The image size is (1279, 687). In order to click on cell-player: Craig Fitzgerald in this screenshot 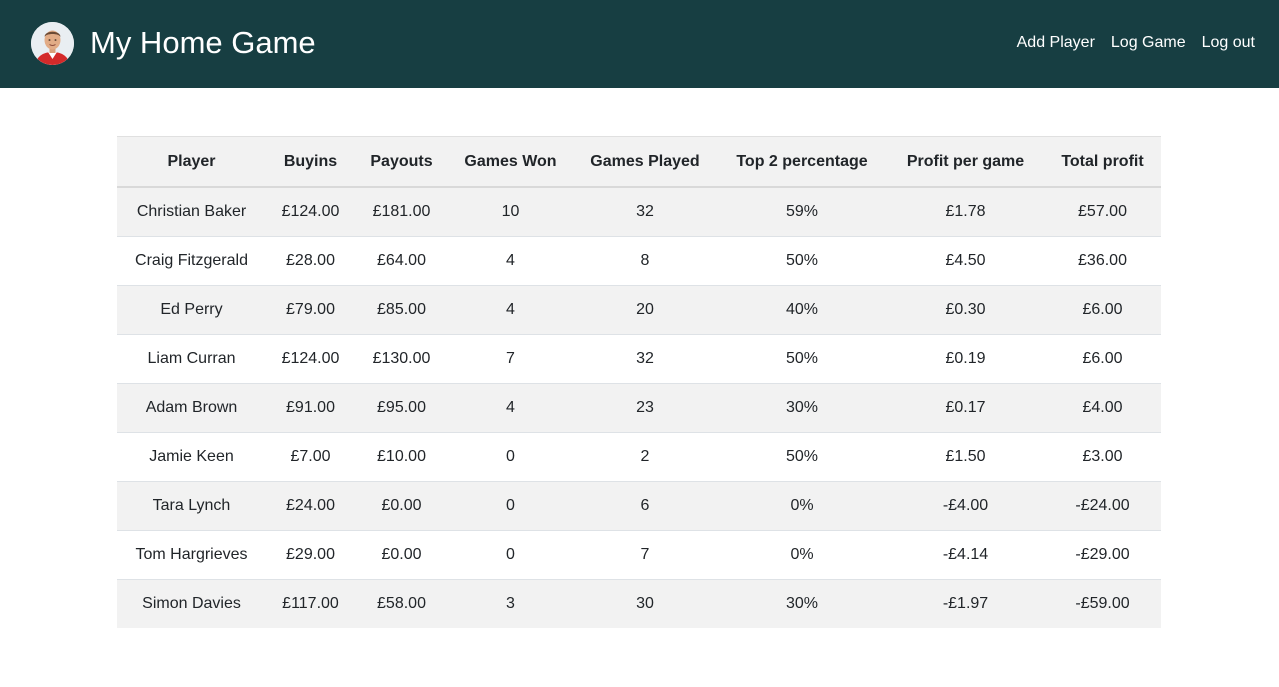, I will do `click(191, 261)`.